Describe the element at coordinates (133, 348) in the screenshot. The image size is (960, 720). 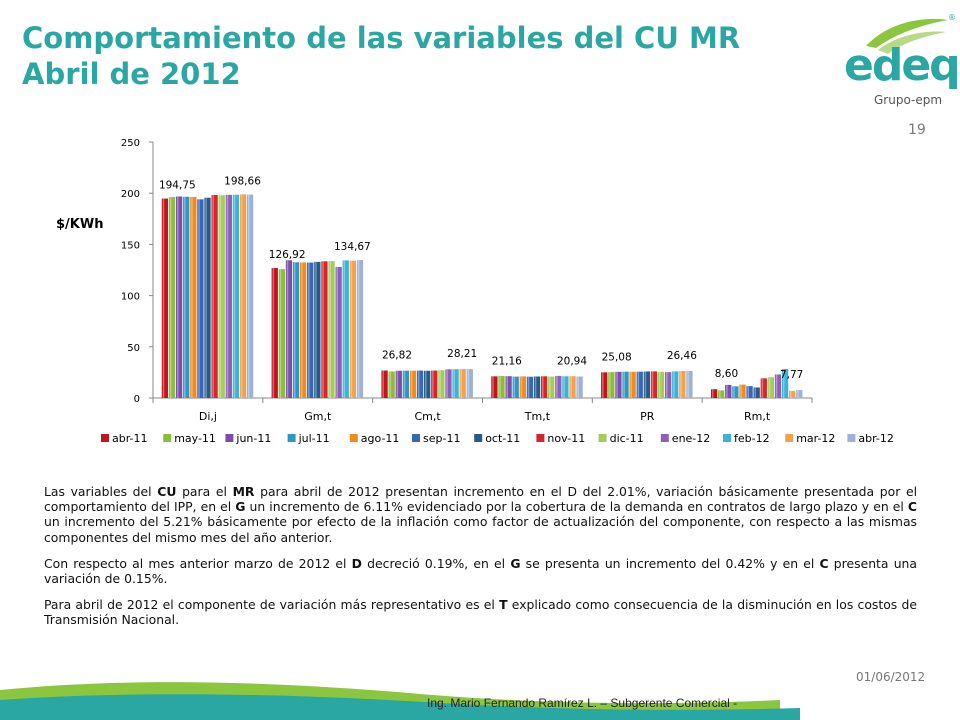
I see `y-tick-label: 50` at that location.